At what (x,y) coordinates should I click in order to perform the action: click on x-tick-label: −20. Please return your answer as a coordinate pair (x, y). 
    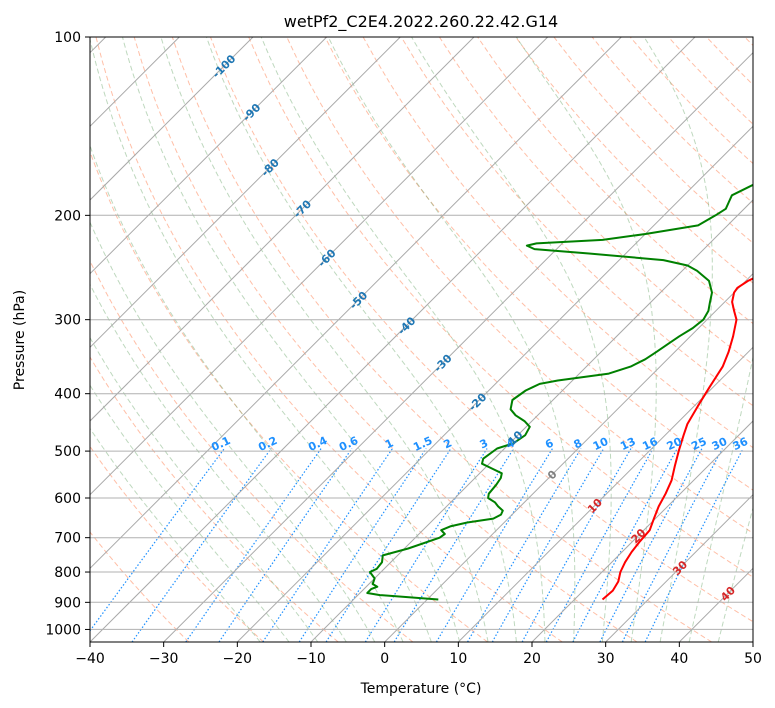
    Looking at the image, I should click on (238, 659).